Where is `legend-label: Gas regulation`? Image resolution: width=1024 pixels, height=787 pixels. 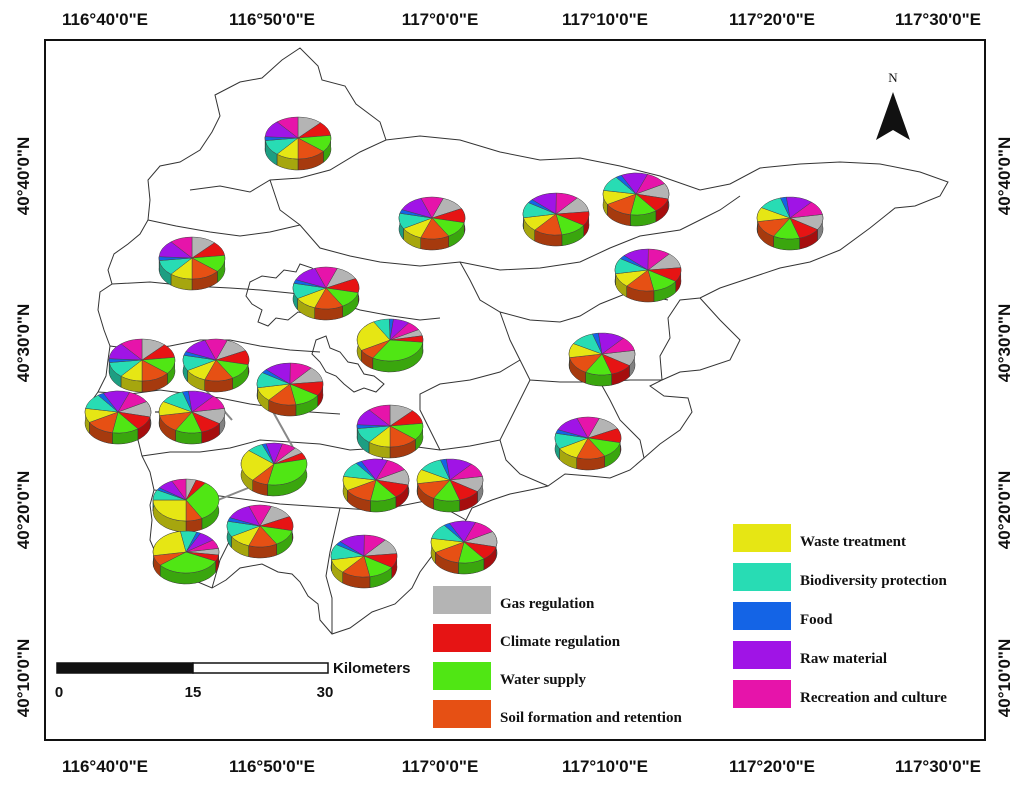 legend-label: Gas regulation is located at coordinates (547, 604).